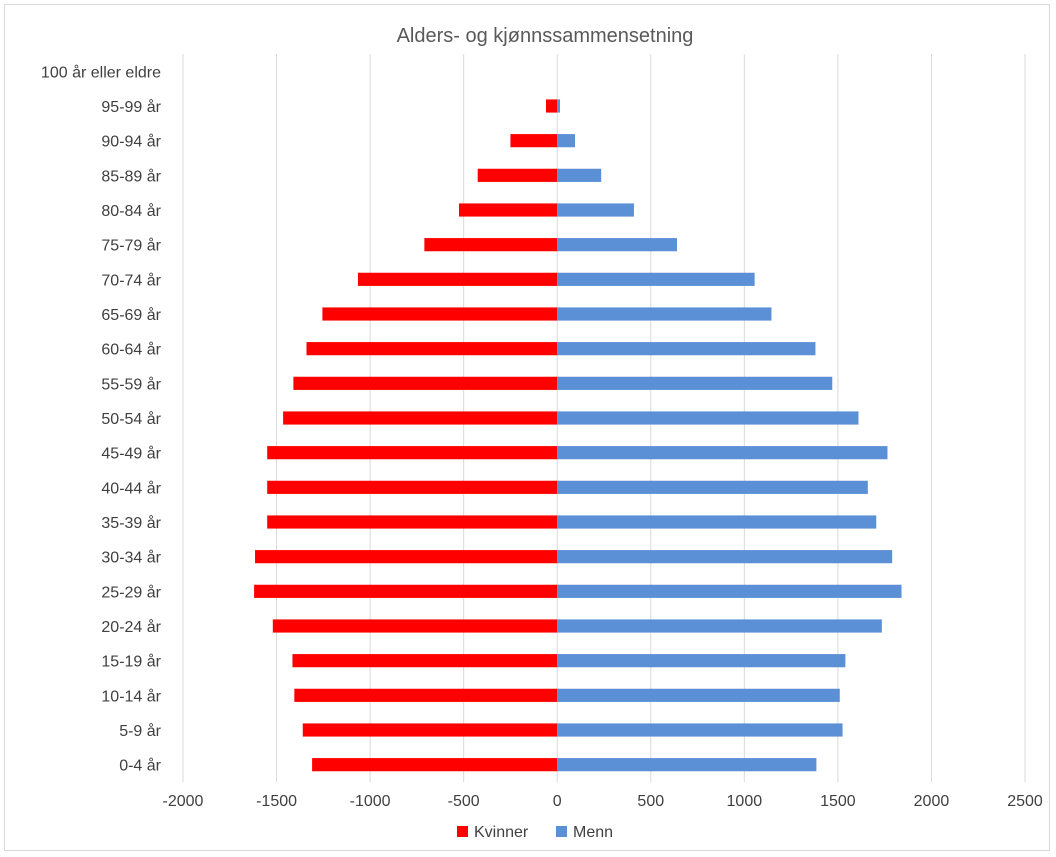 Image resolution: width=1056 pixels, height=857 pixels. What do you see at coordinates (745, 801) in the screenshot?
I see `x-tick-label: 1000` at bounding box center [745, 801].